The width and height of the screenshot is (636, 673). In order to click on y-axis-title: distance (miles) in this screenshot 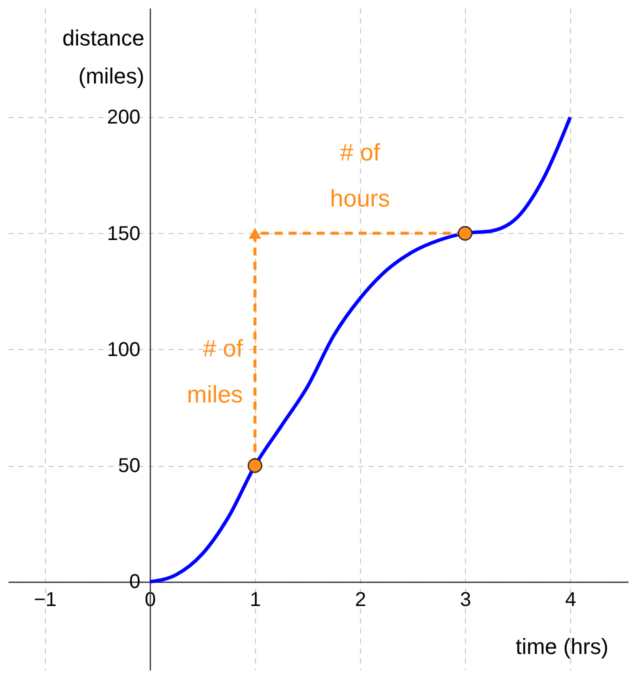, I will do `click(103, 57)`.